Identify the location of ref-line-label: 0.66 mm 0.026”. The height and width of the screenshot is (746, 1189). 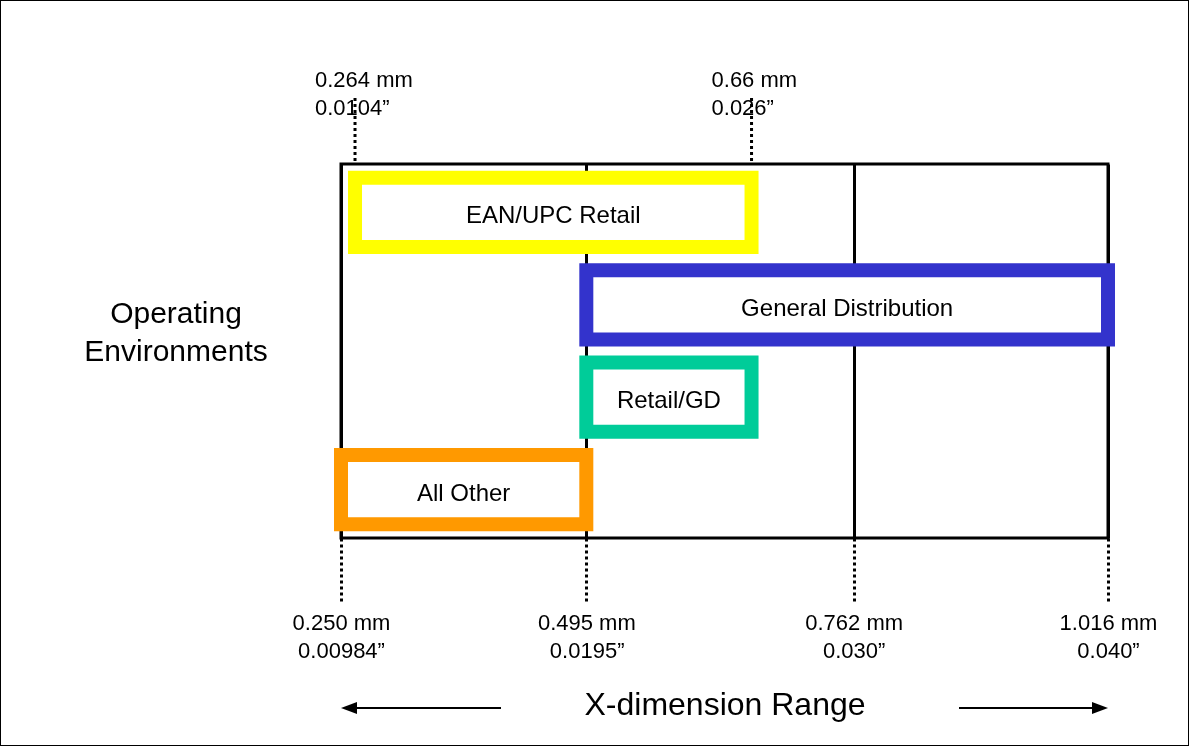
(754, 93).